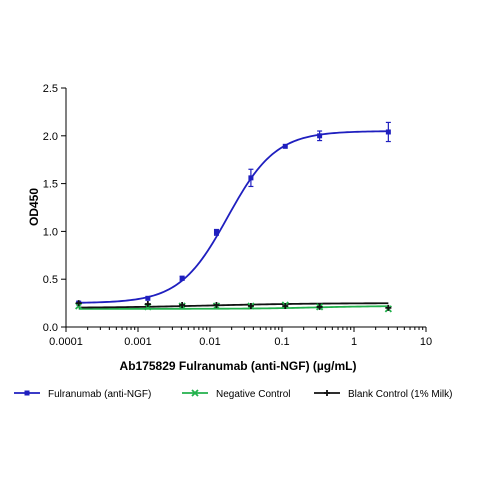  Describe the element at coordinates (34, 207) in the screenshot. I see `y-axis-title: OD450` at that location.